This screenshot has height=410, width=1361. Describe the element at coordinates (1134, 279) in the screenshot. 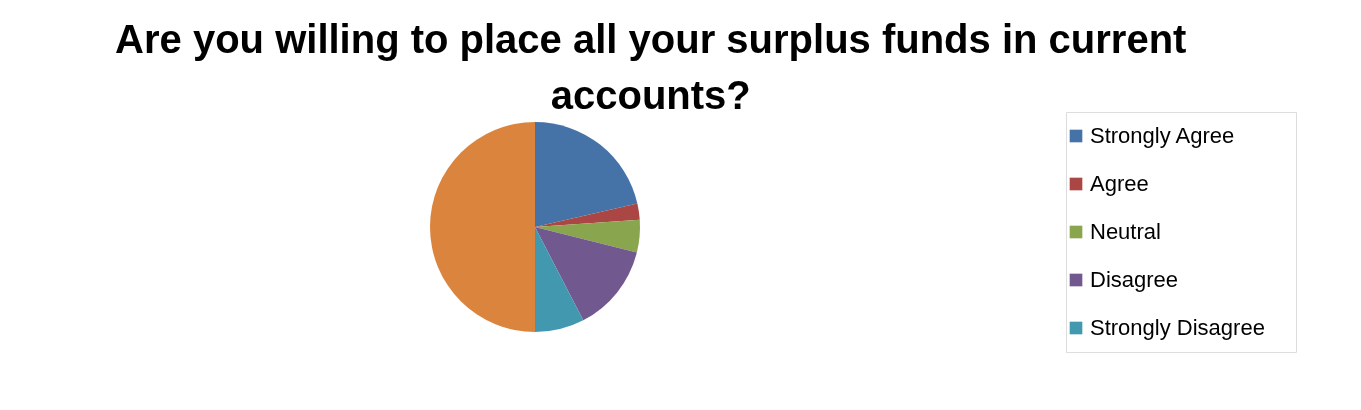

I see `legend-label: Disagree` at that location.